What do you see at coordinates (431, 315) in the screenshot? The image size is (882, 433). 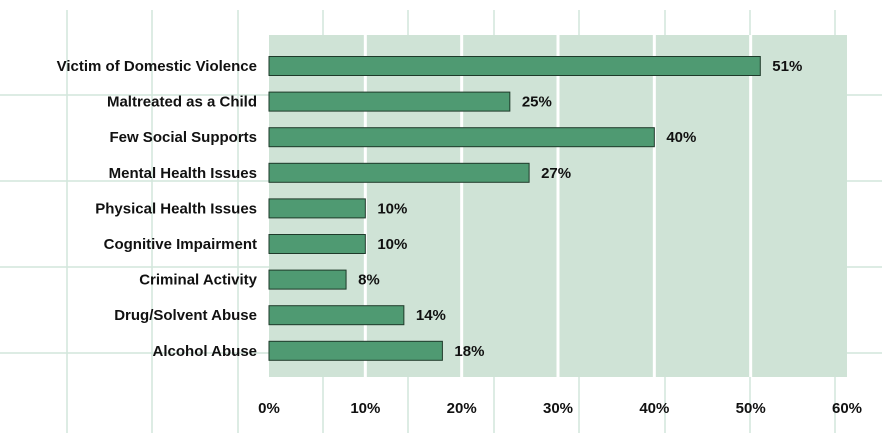 I see `data-label: 14%` at bounding box center [431, 315].